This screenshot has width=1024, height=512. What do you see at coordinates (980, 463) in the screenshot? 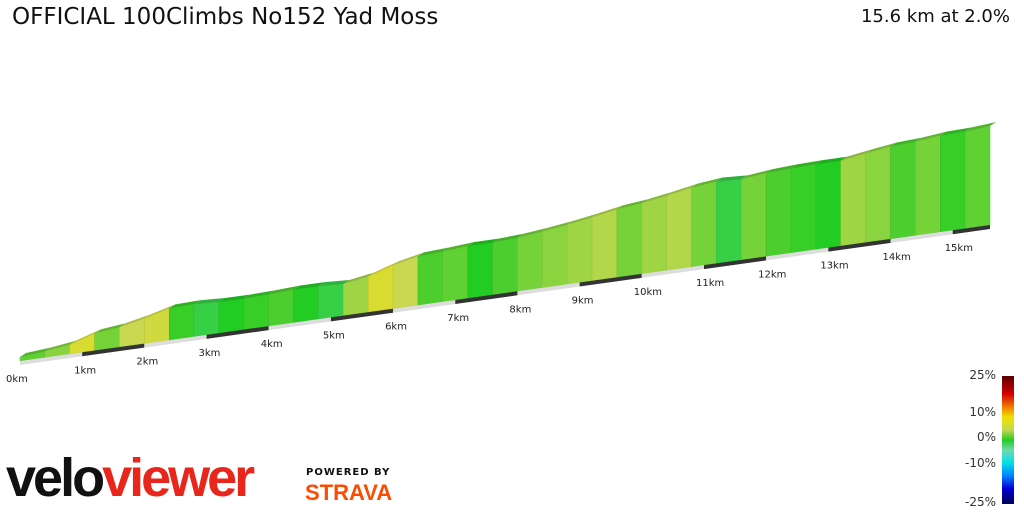
I see `legend-label-minus10: -10%` at bounding box center [980, 463].